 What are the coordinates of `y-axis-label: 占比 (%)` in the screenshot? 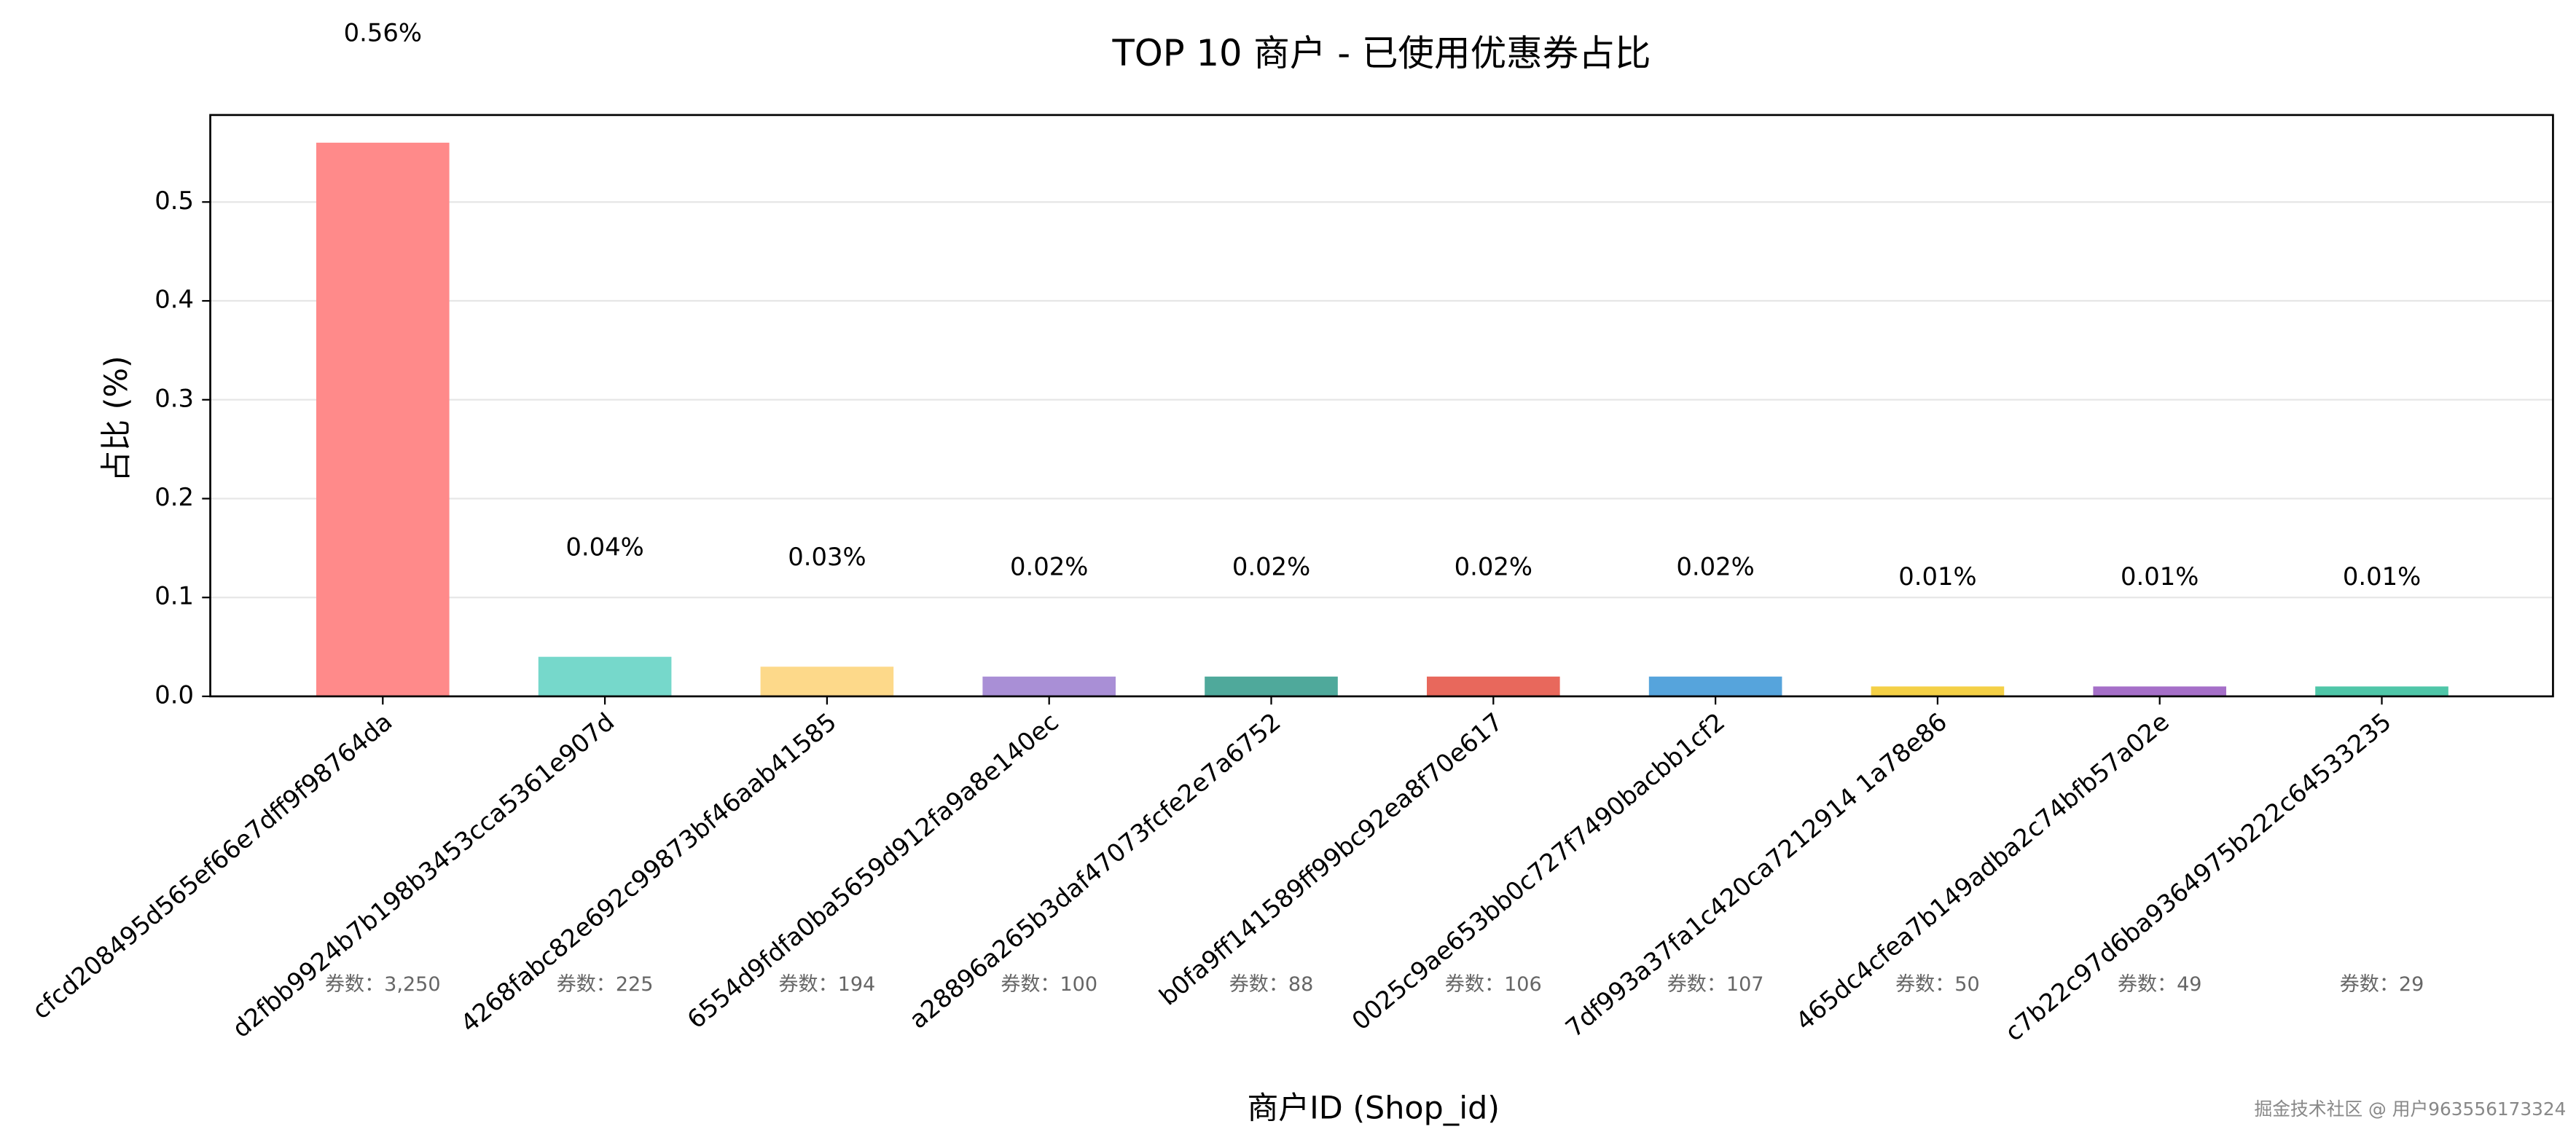 It's located at (116, 418).